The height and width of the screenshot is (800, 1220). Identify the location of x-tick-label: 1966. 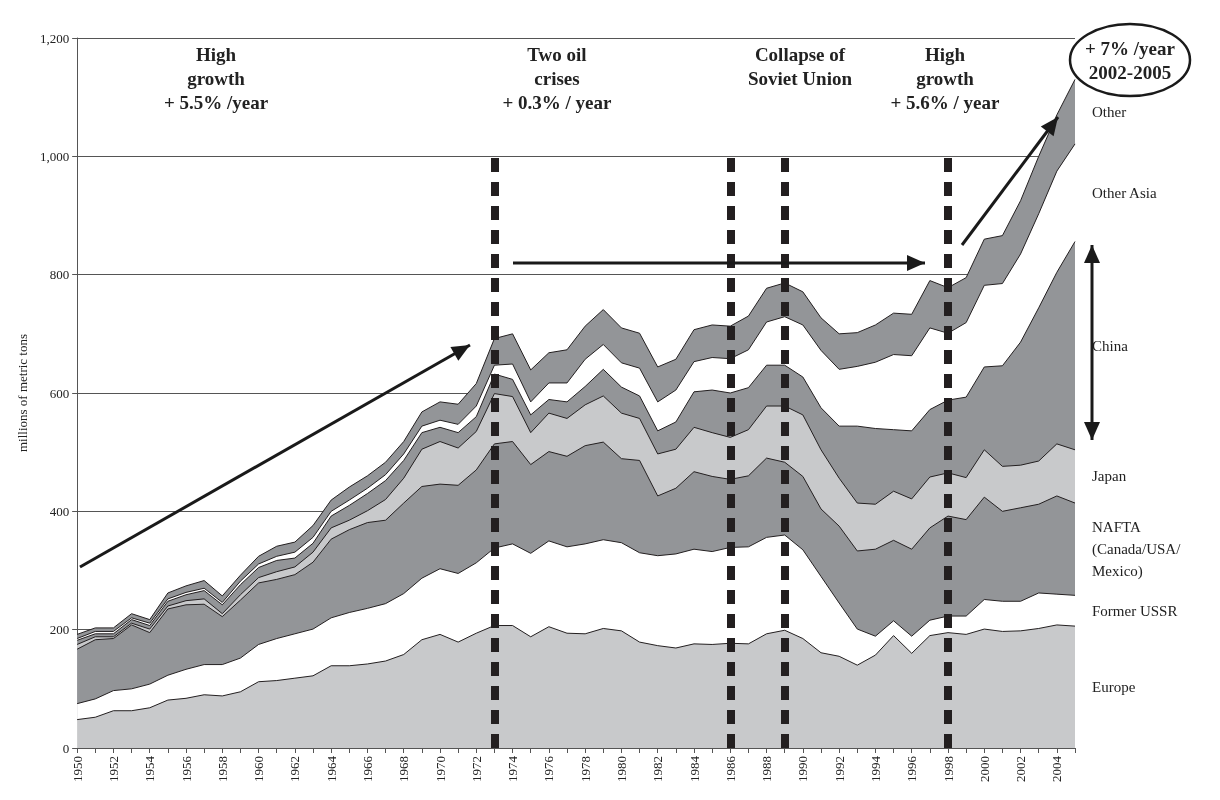
(367, 768).